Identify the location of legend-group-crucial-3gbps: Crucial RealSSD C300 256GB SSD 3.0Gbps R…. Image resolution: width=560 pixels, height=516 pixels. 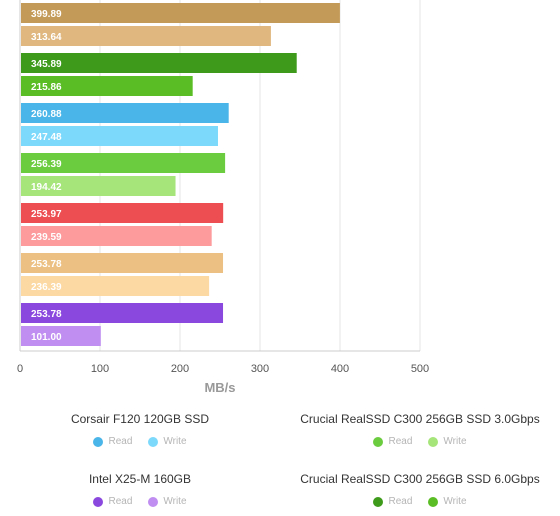
(420, 429).